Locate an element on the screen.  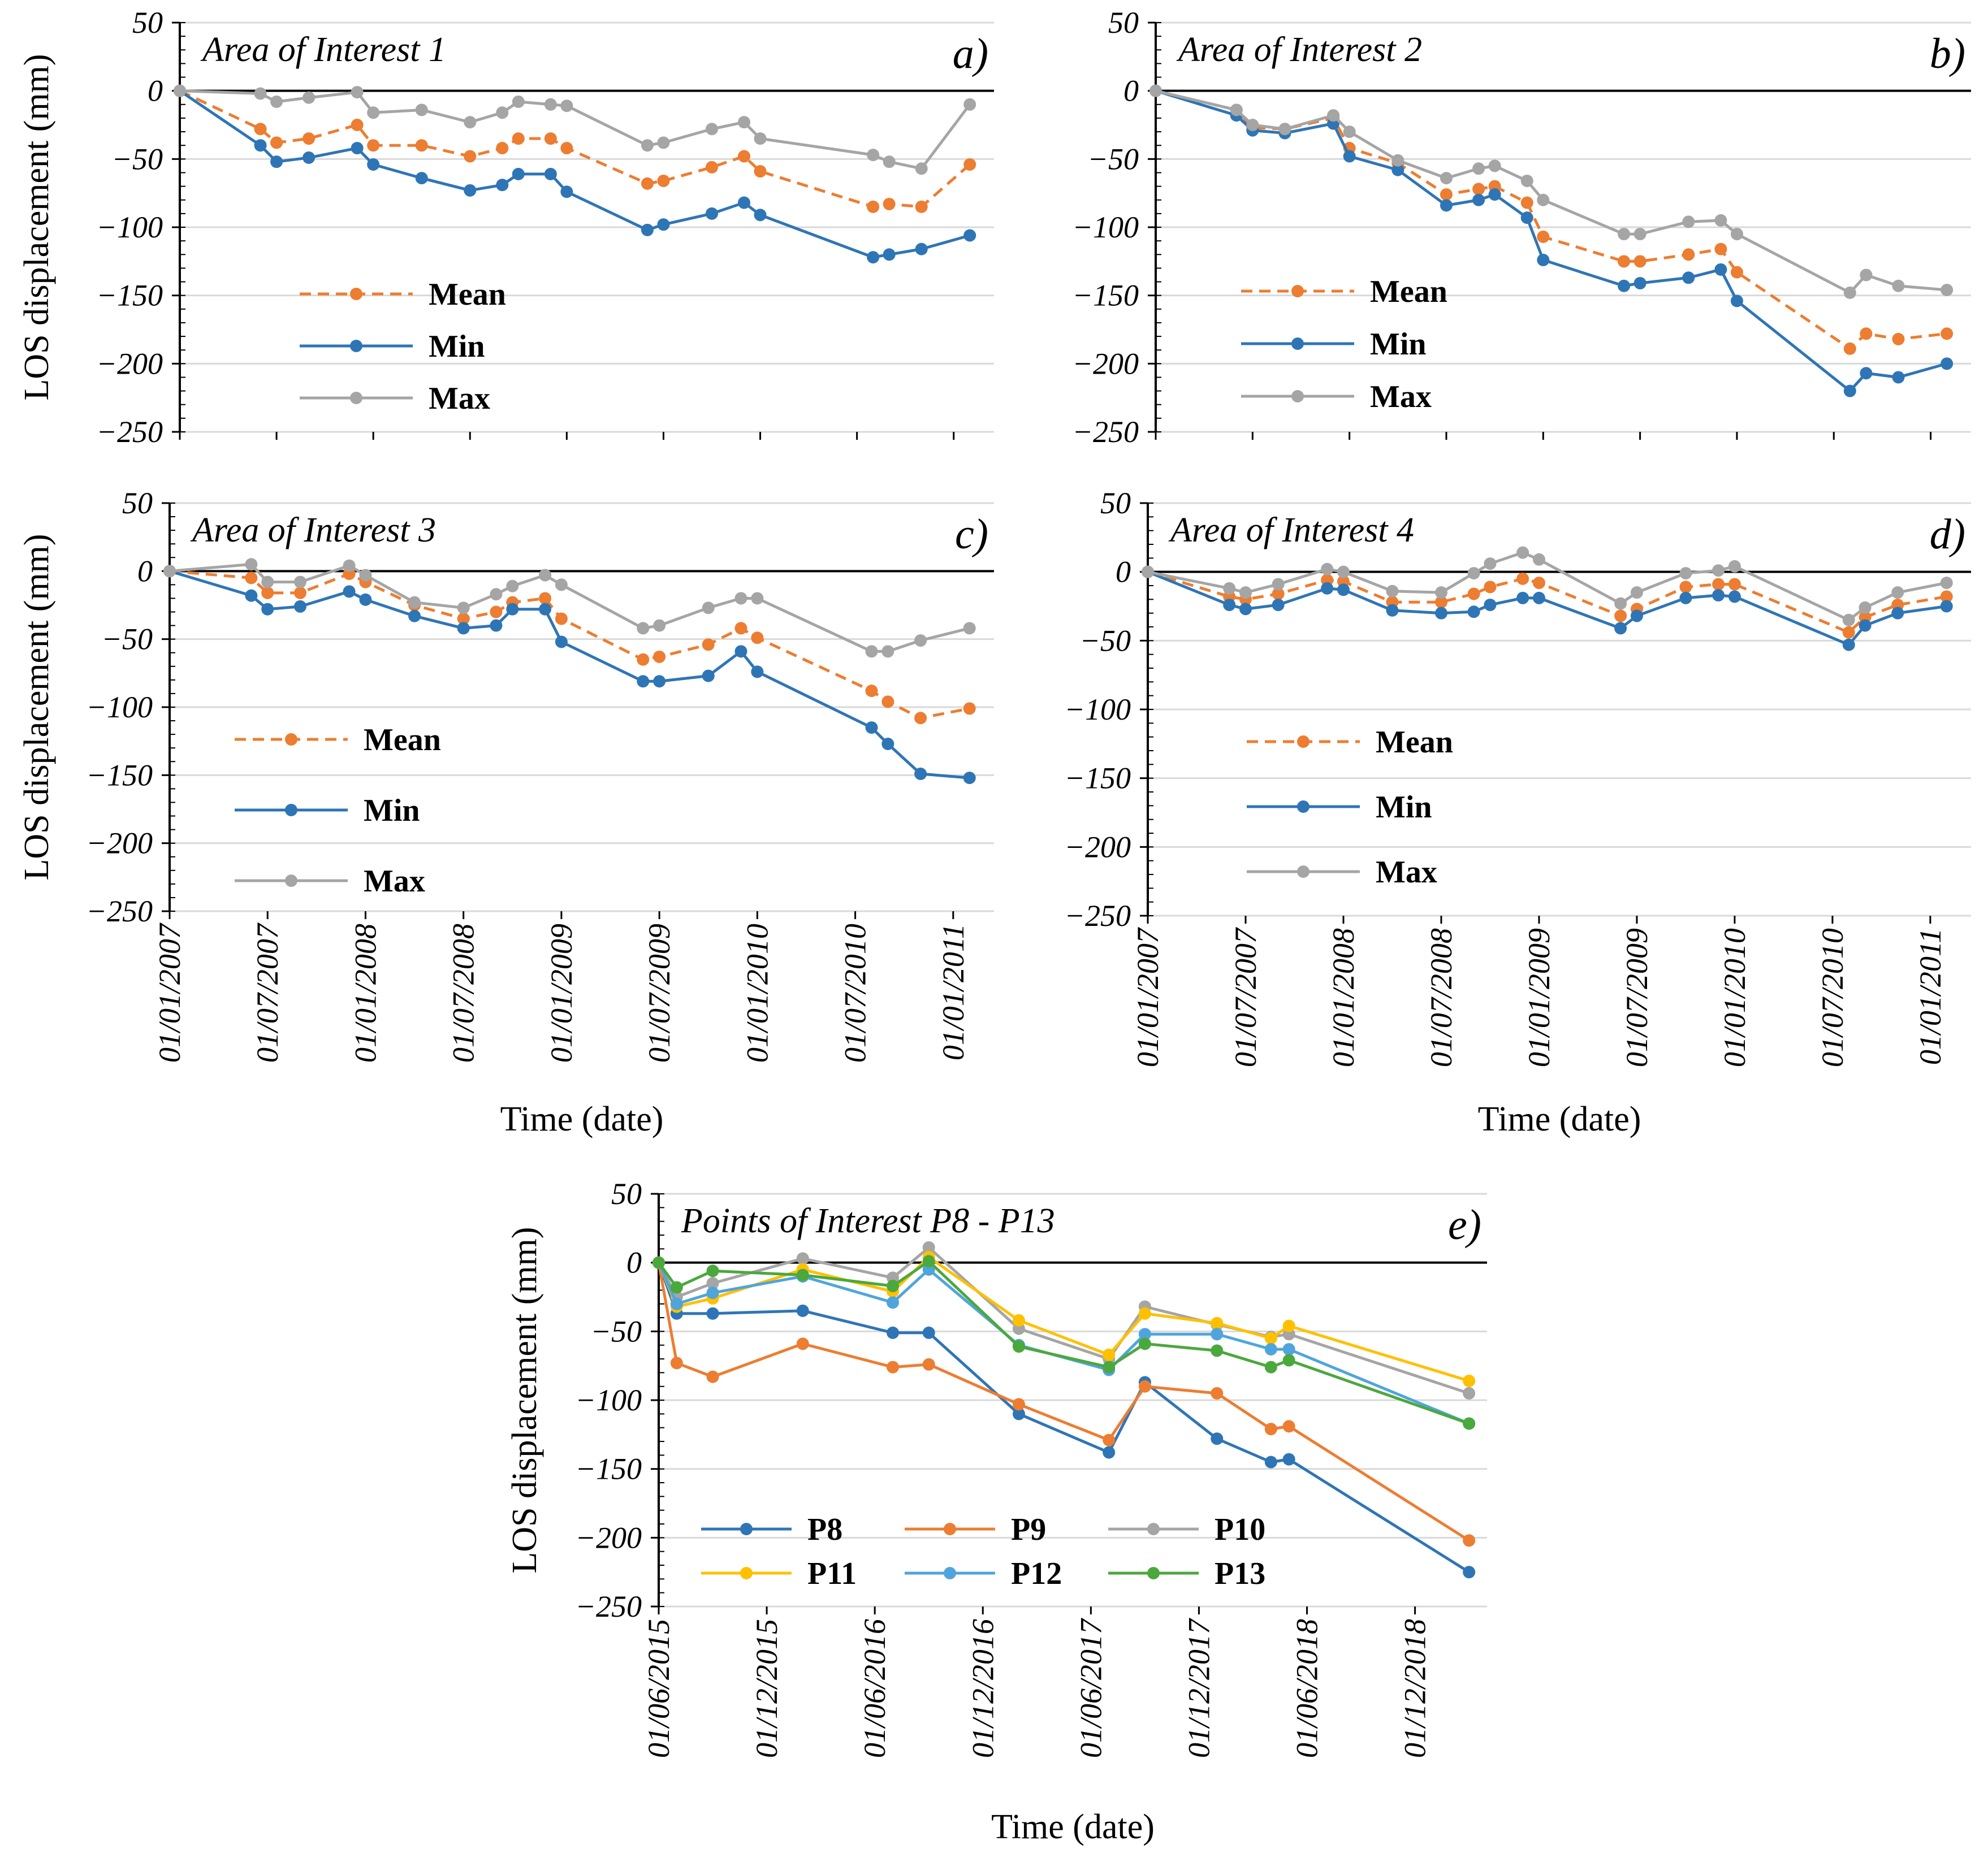
y-tick-label: −250 is located at coordinates (1098, 916).